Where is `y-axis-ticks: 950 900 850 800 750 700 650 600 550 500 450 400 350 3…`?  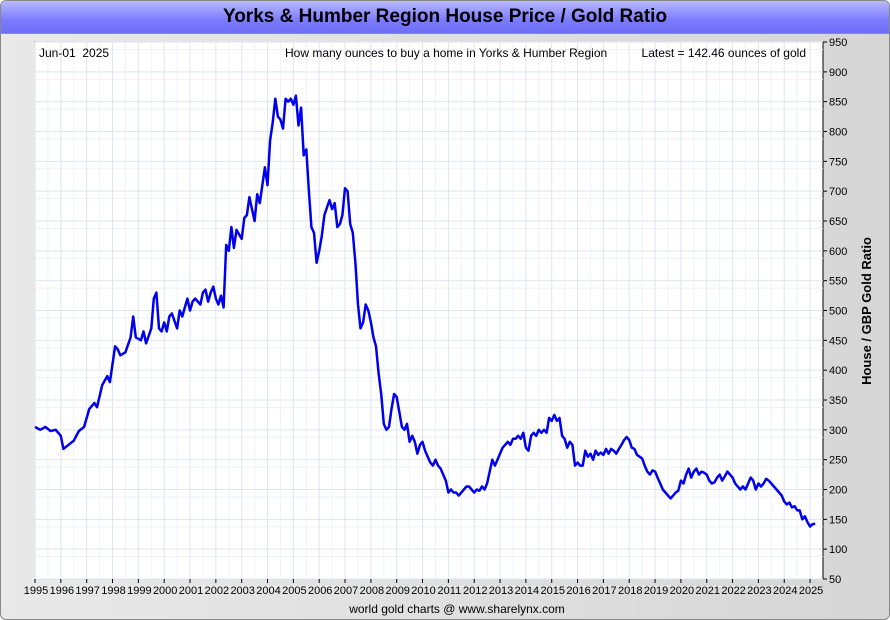 y-axis-ticks: 950 900 850 800 750 700 650 600 550 500 450 400 350 3… is located at coordinates (835, 311).